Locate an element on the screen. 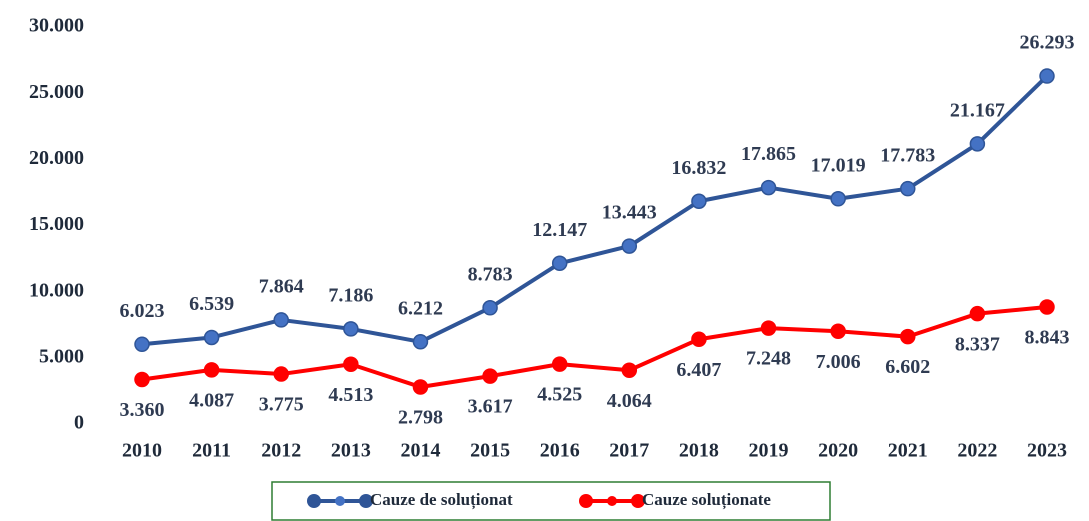  data-label: 3.775 is located at coordinates (281, 405).